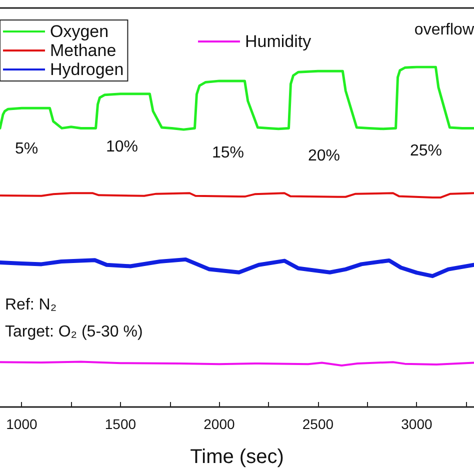 The height and width of the screenshot is (474, 474). What do you see at coordinates (444, 30) in the screenshot?
I see `text: overflow` at bounding box center [444, 30].